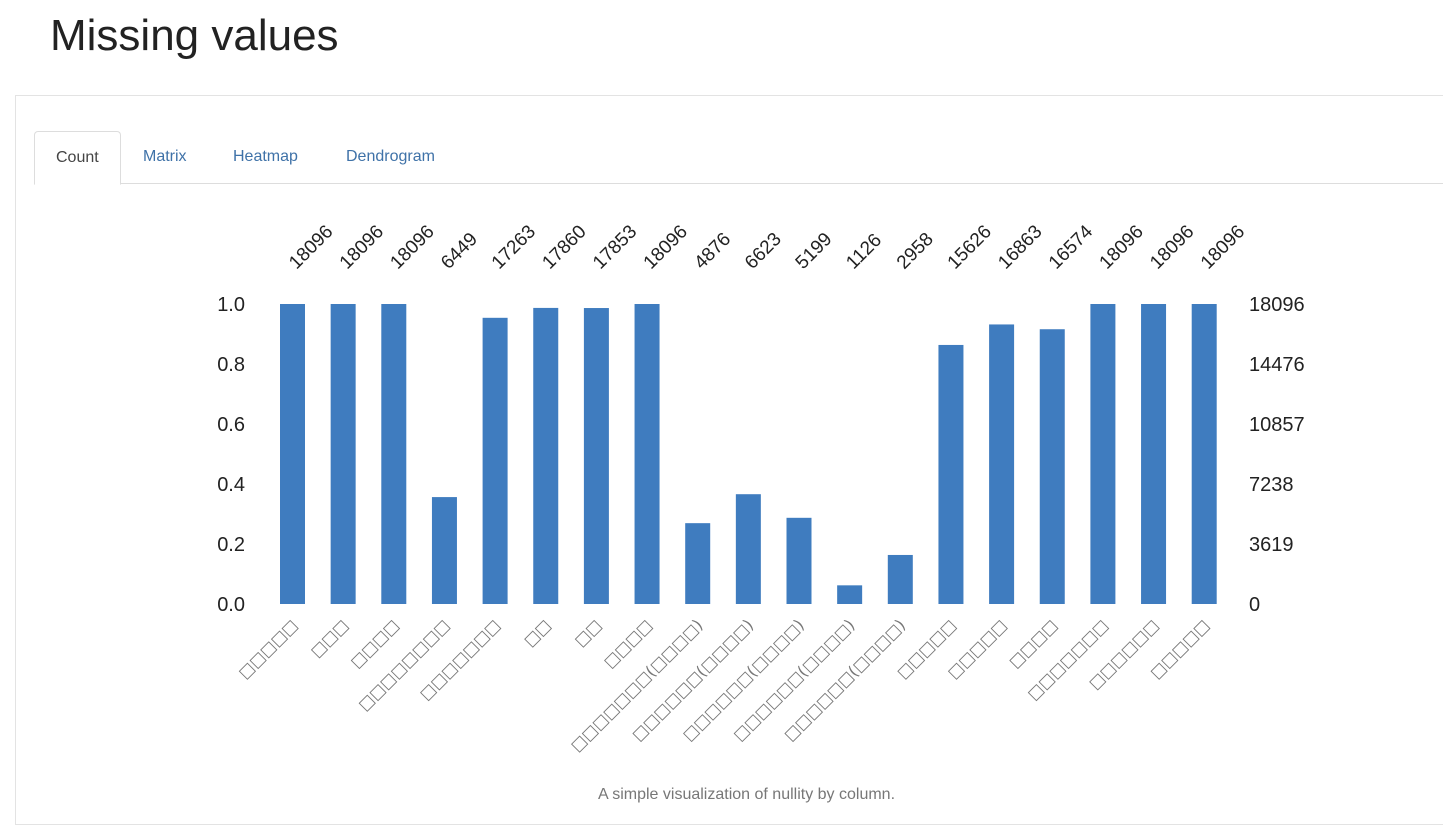 The image size is (1443, 825). Describe the element at coordinates (666, 247) in the screenshot. I see `bar-count-label-7: 18096` at that location.